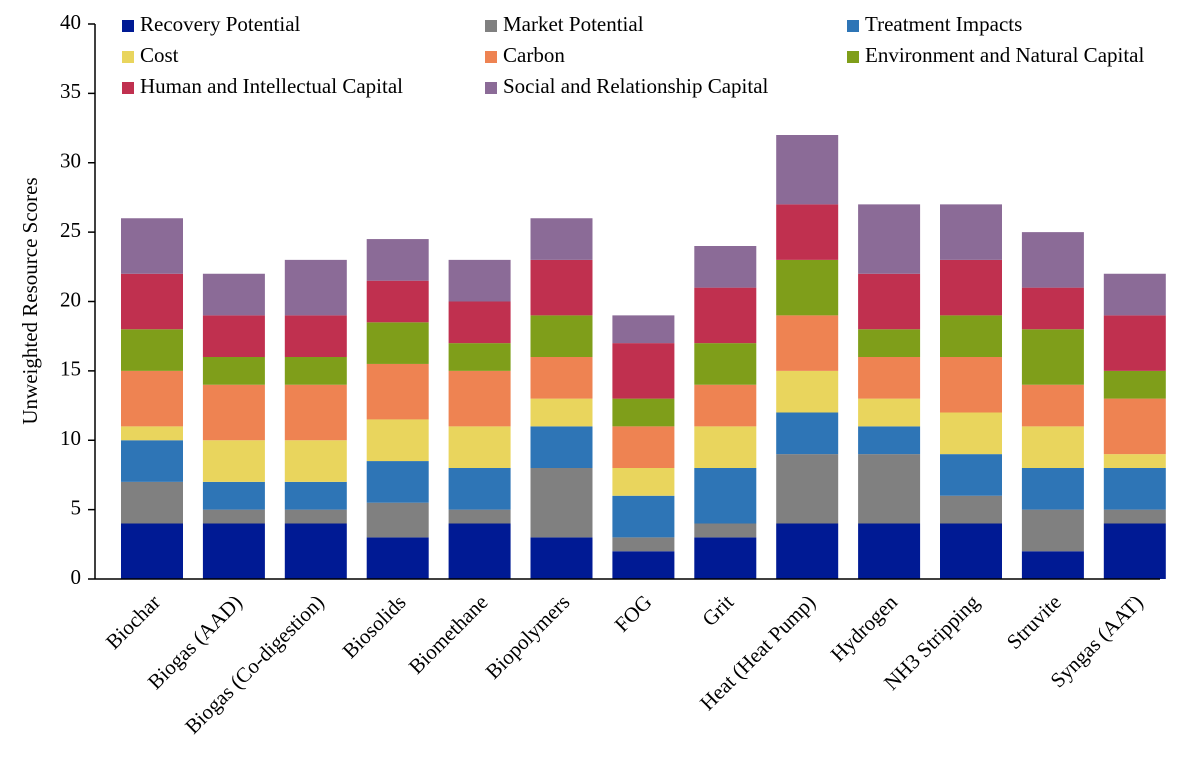 This screenshot has height=757, width=1183. I want to click on x-tick-label: Biochar, so click(133, 622).